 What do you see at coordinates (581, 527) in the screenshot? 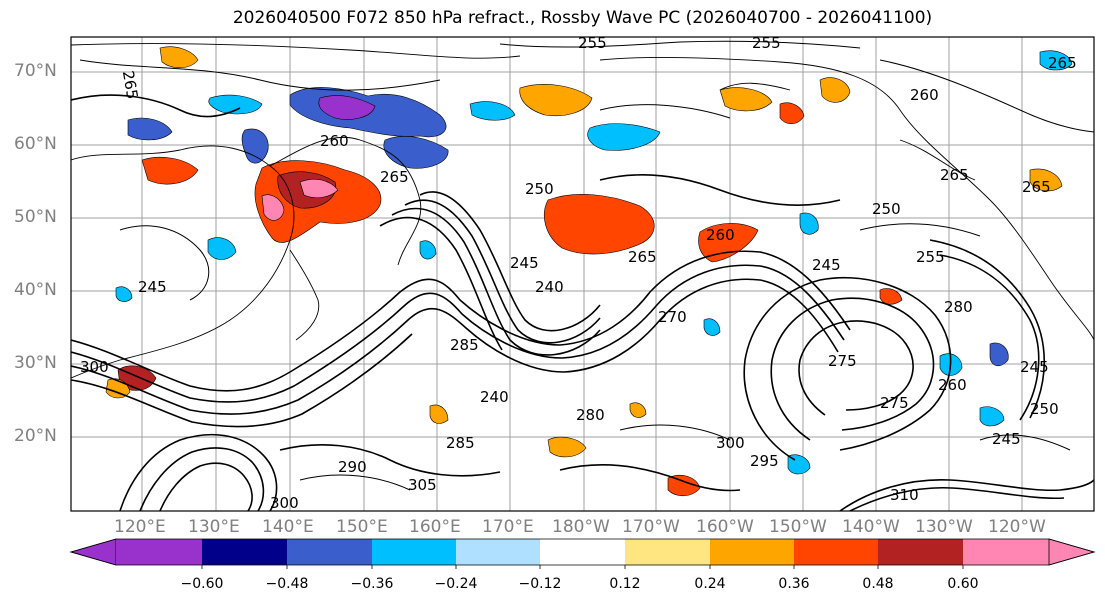
I see `longitude-label: 180°W` at bounding box center [581, 527].